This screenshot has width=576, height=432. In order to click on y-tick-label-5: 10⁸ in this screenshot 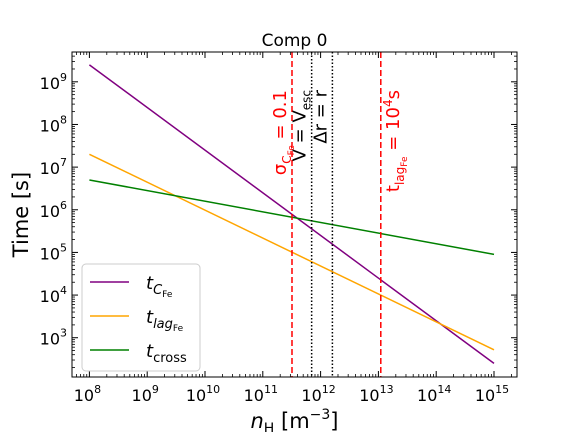, I will do `click(53, 124)`.